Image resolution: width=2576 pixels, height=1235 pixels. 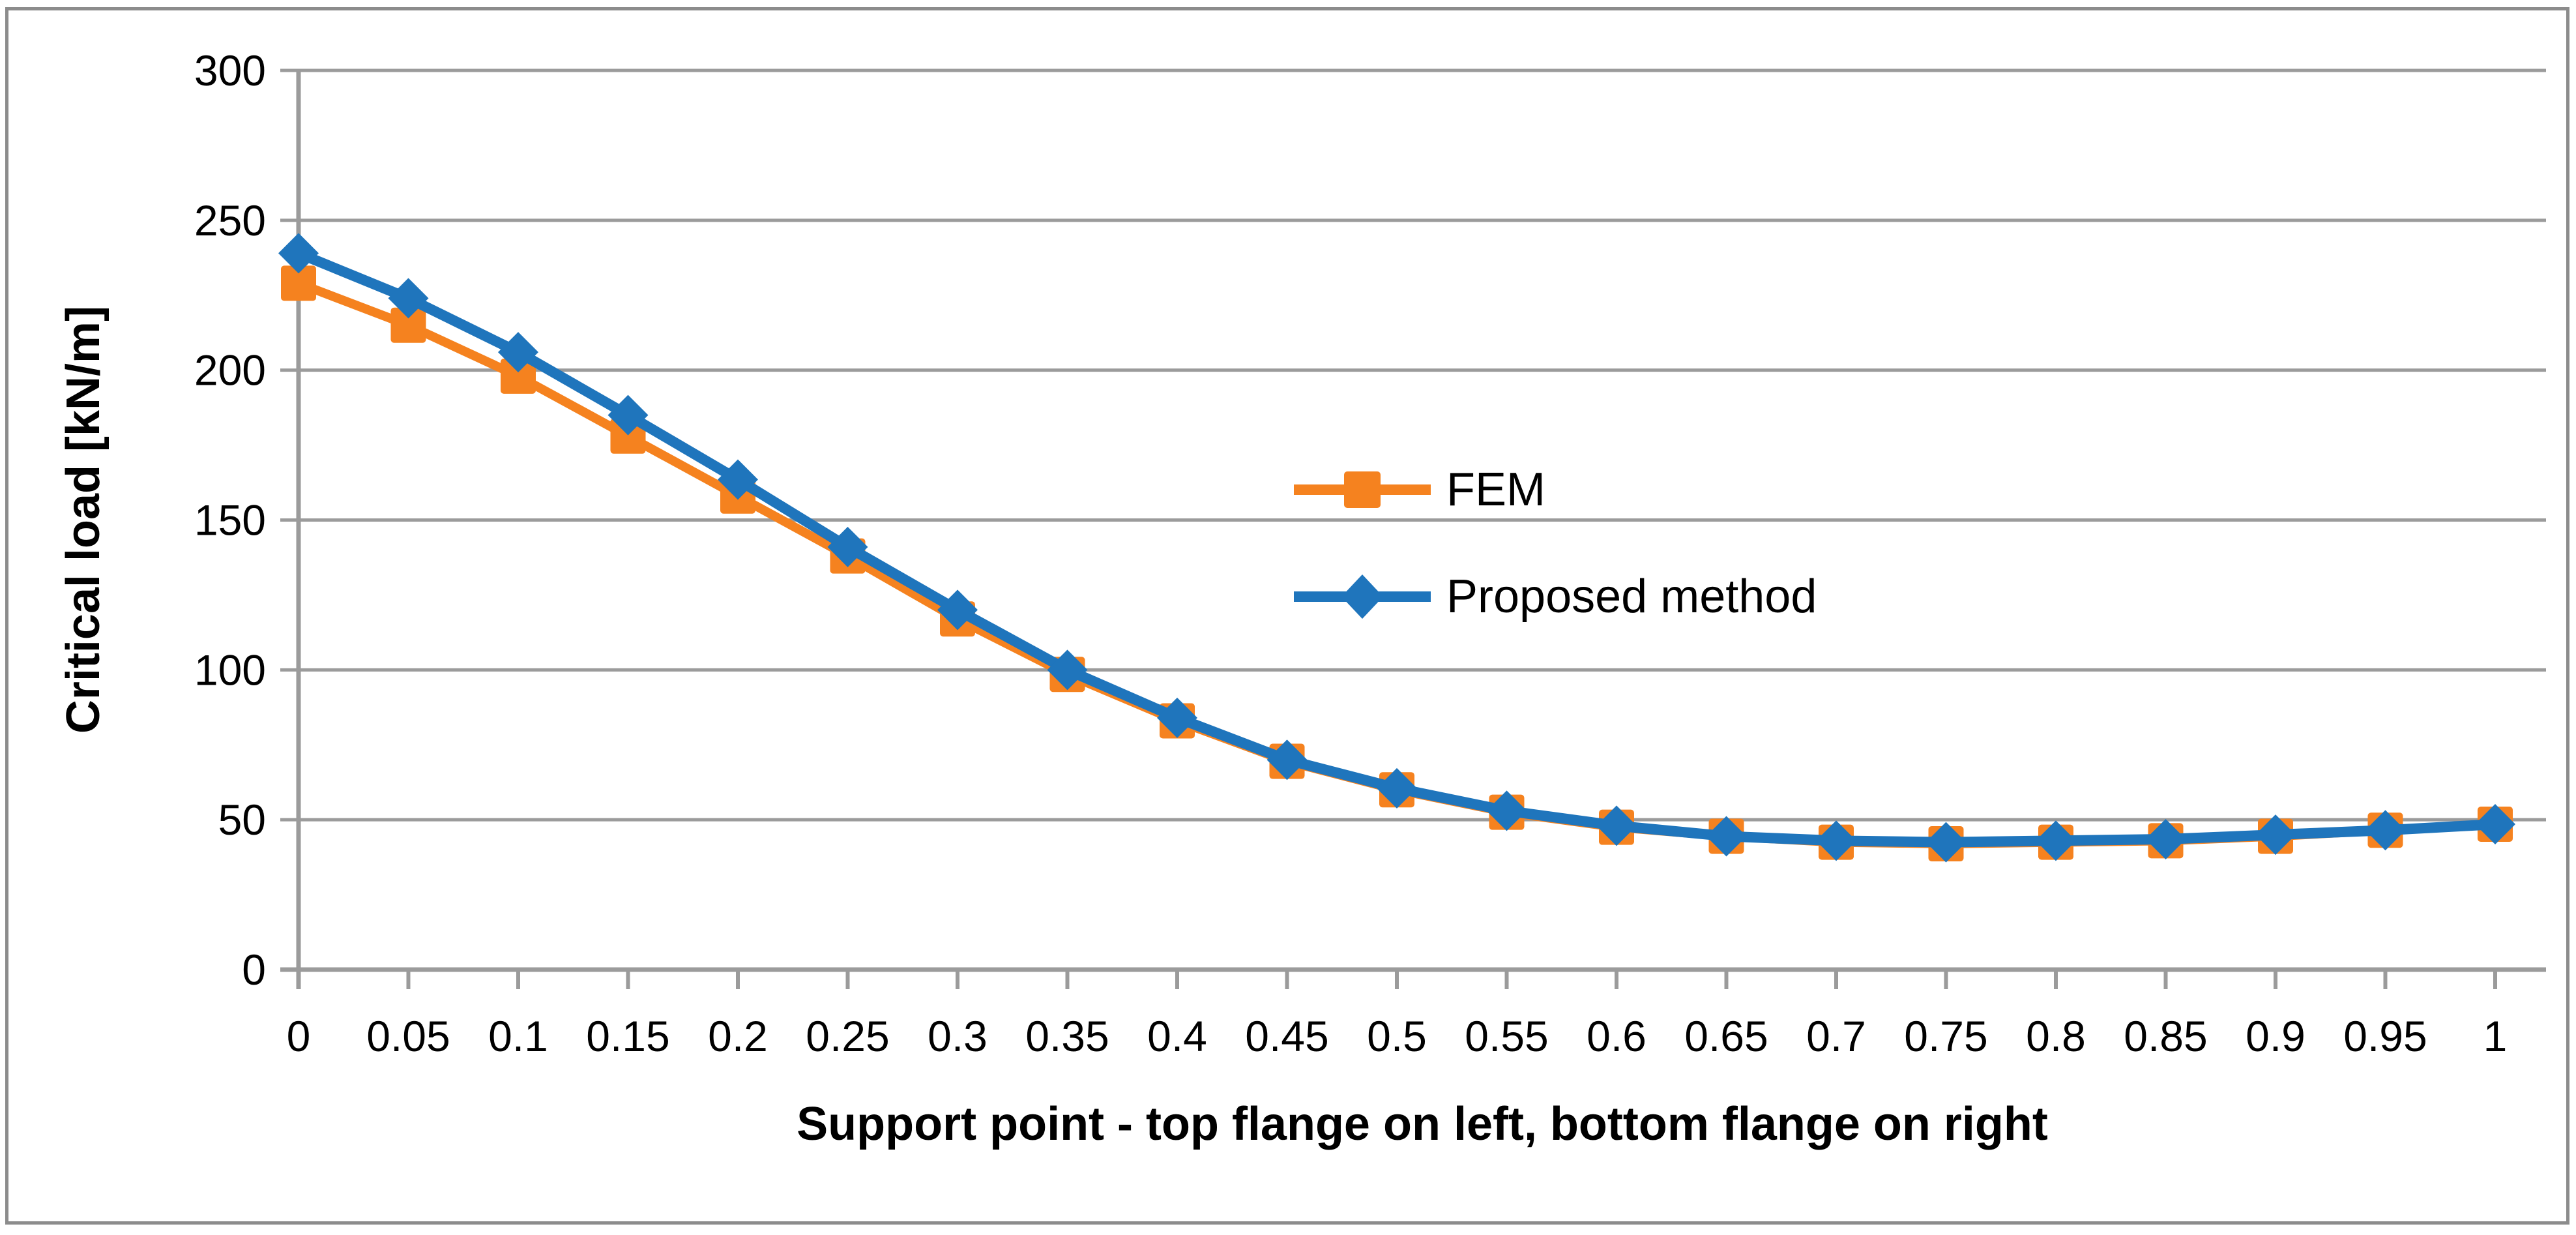 What do you see at coordinates (230, 670) in the screenshot?
I see `y-tick-label: 100` at bounding box center [230, 670].